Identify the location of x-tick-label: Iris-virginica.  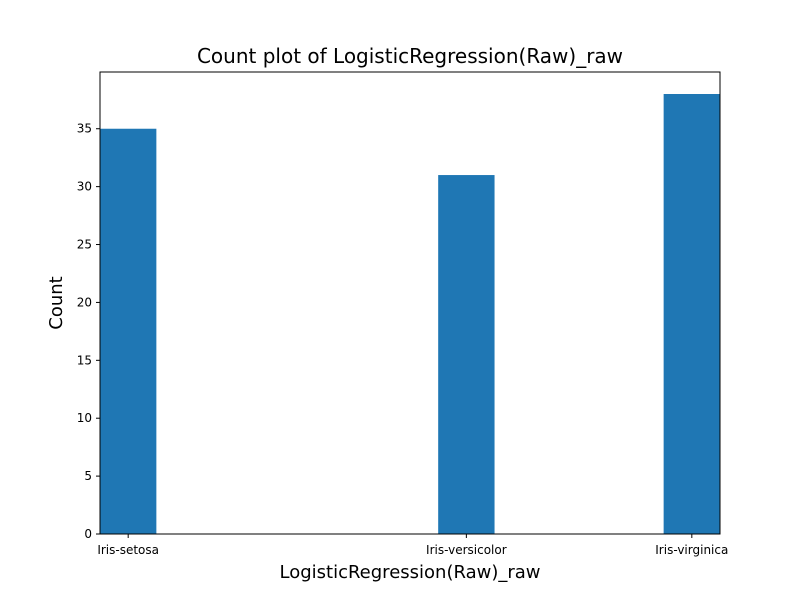
(691, 550).